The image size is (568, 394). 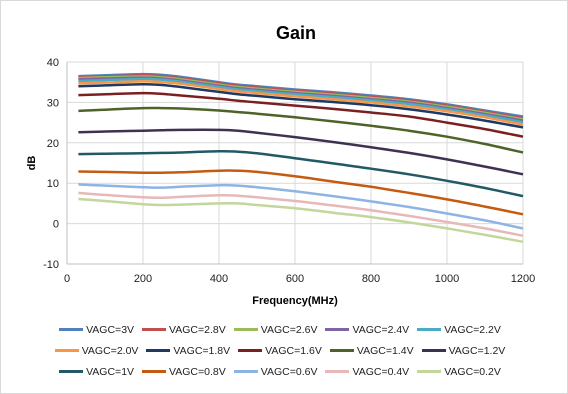 I want to click on legend-item: VAGC=2.6V, so click(x=275, y=329).